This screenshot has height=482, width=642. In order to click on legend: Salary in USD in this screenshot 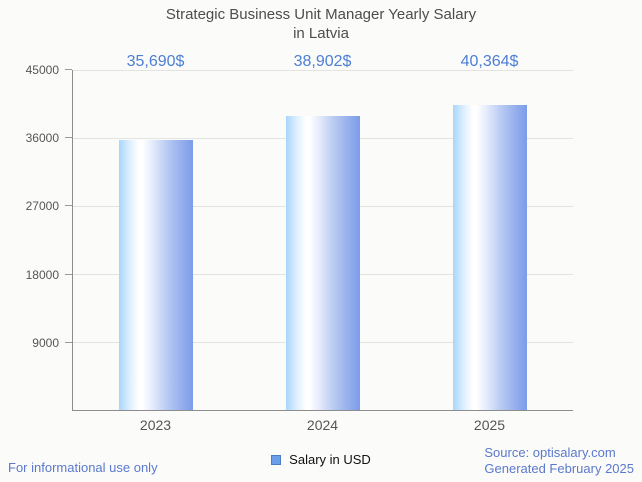, I will do `click(321, 459)`.